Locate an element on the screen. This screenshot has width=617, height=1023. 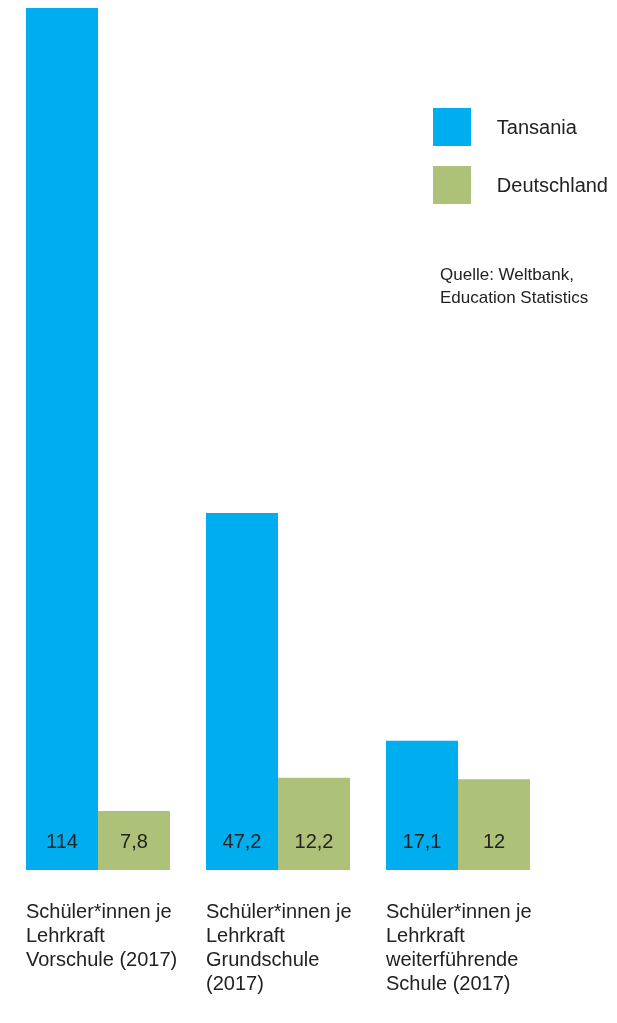
legend-label: Tansania is located at coordinates (536, 127).